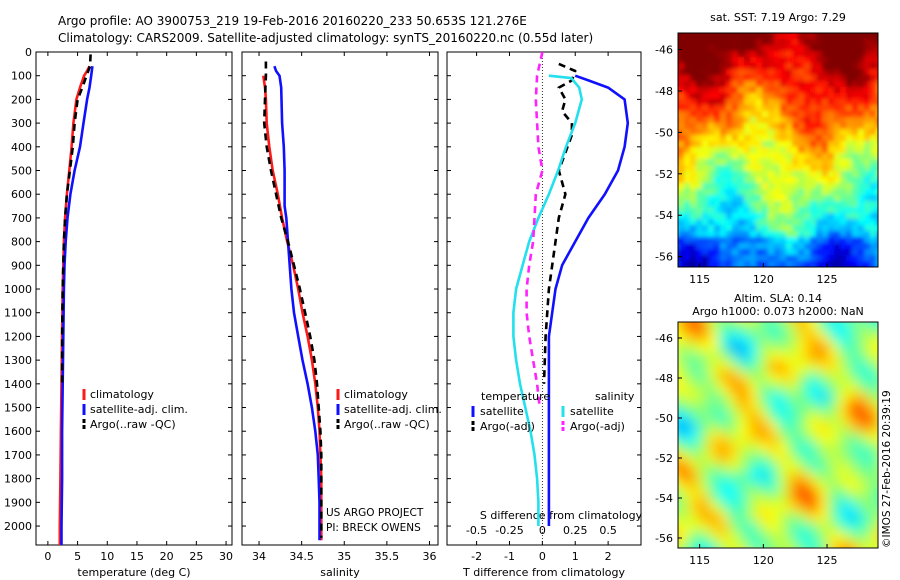 The height and width of the screenshot is (580, 900). I want to click on y-tick-label: 900, so click(21, 265).